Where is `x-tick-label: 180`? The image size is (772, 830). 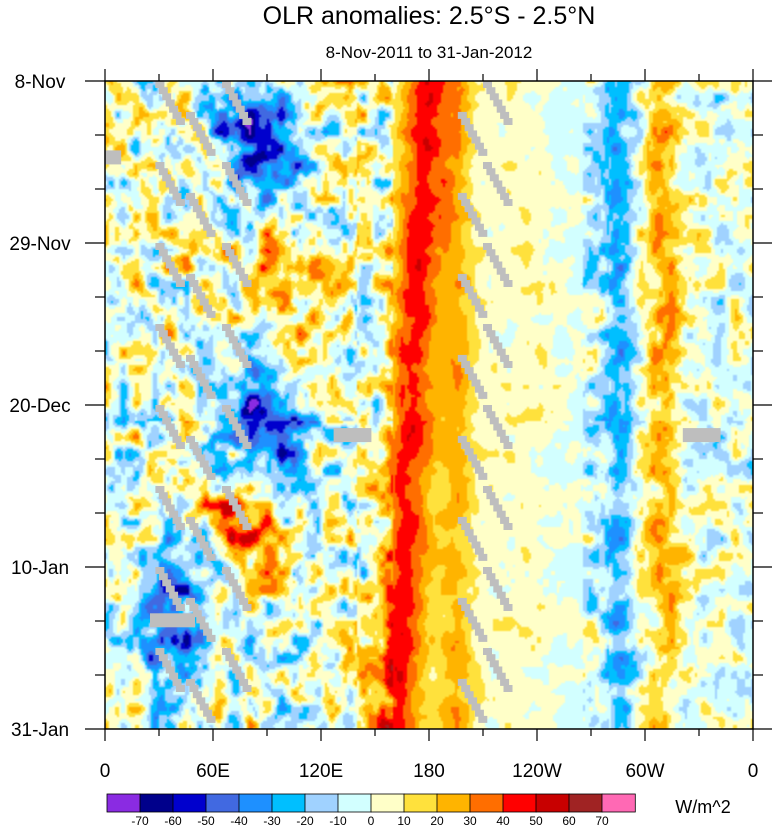 x-tick-label: 180 is located at coordinates (429, 771).